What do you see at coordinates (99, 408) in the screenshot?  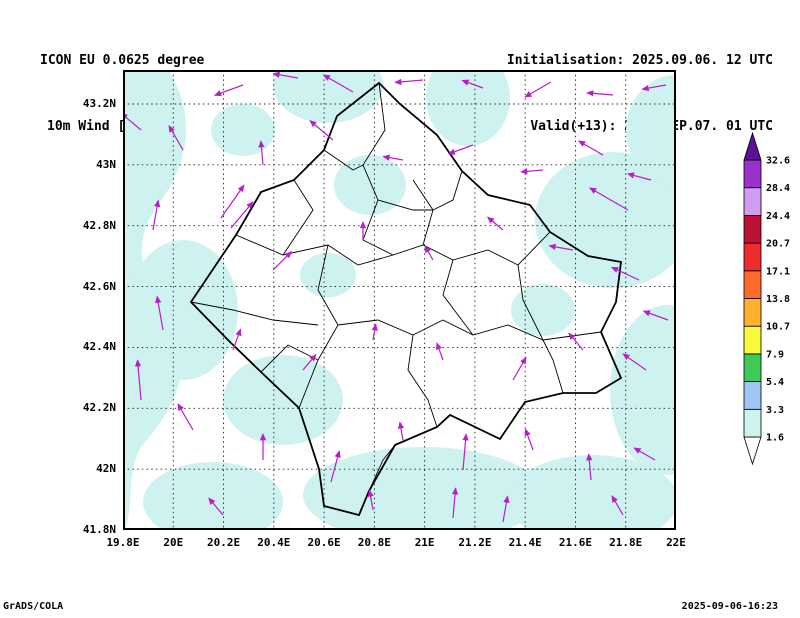 I see `lat-tick-label: 42.2N` at bounding box center [99, 408].